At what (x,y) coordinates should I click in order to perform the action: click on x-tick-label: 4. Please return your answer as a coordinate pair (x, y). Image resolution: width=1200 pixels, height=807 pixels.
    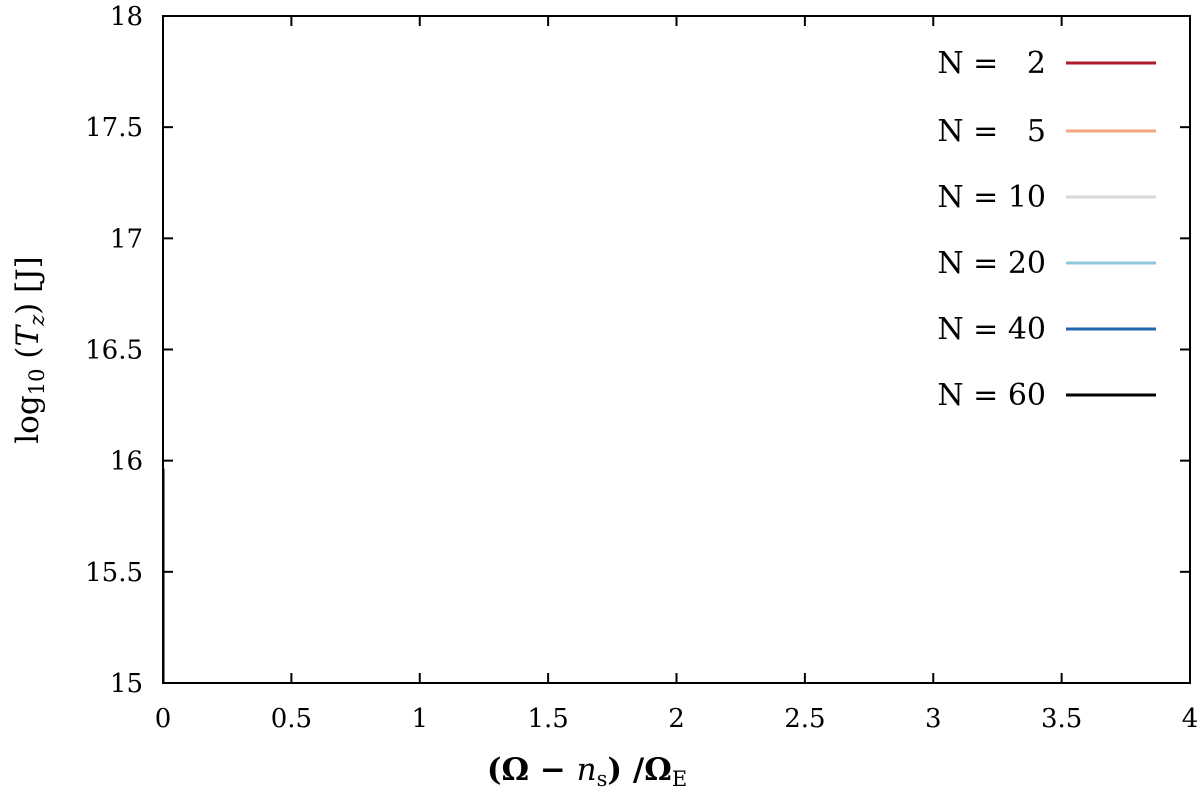
    Looking at the image, I should click on (1190, 719).